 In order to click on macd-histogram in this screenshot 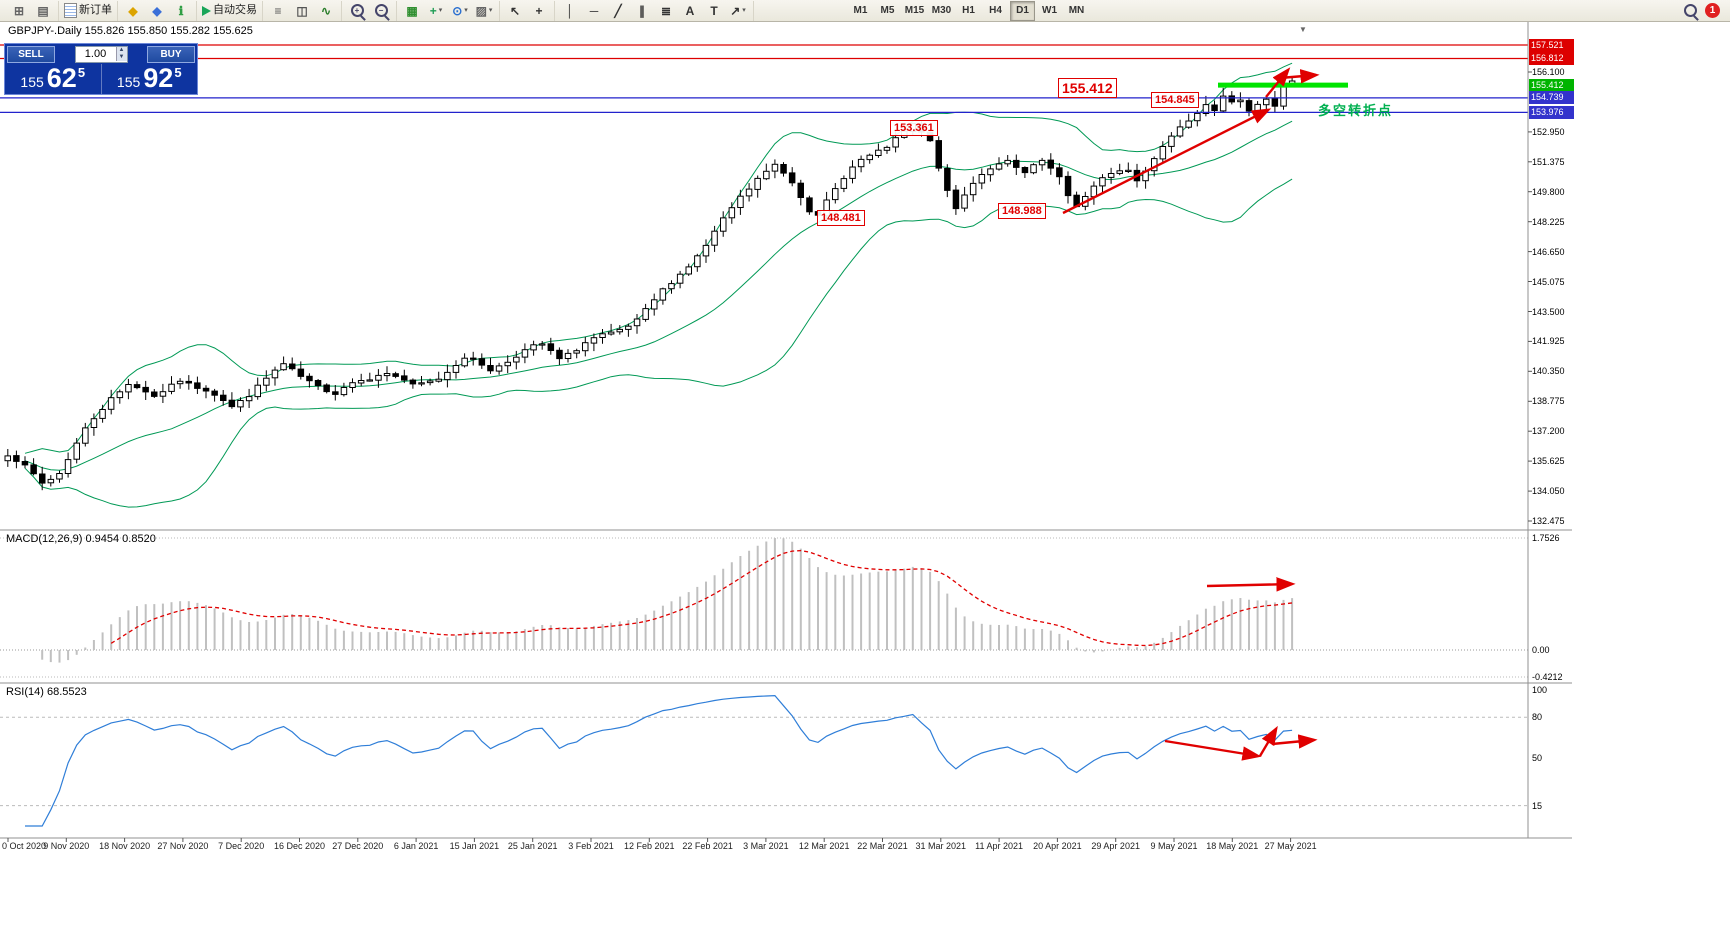, I will do `click(667, 600)`.